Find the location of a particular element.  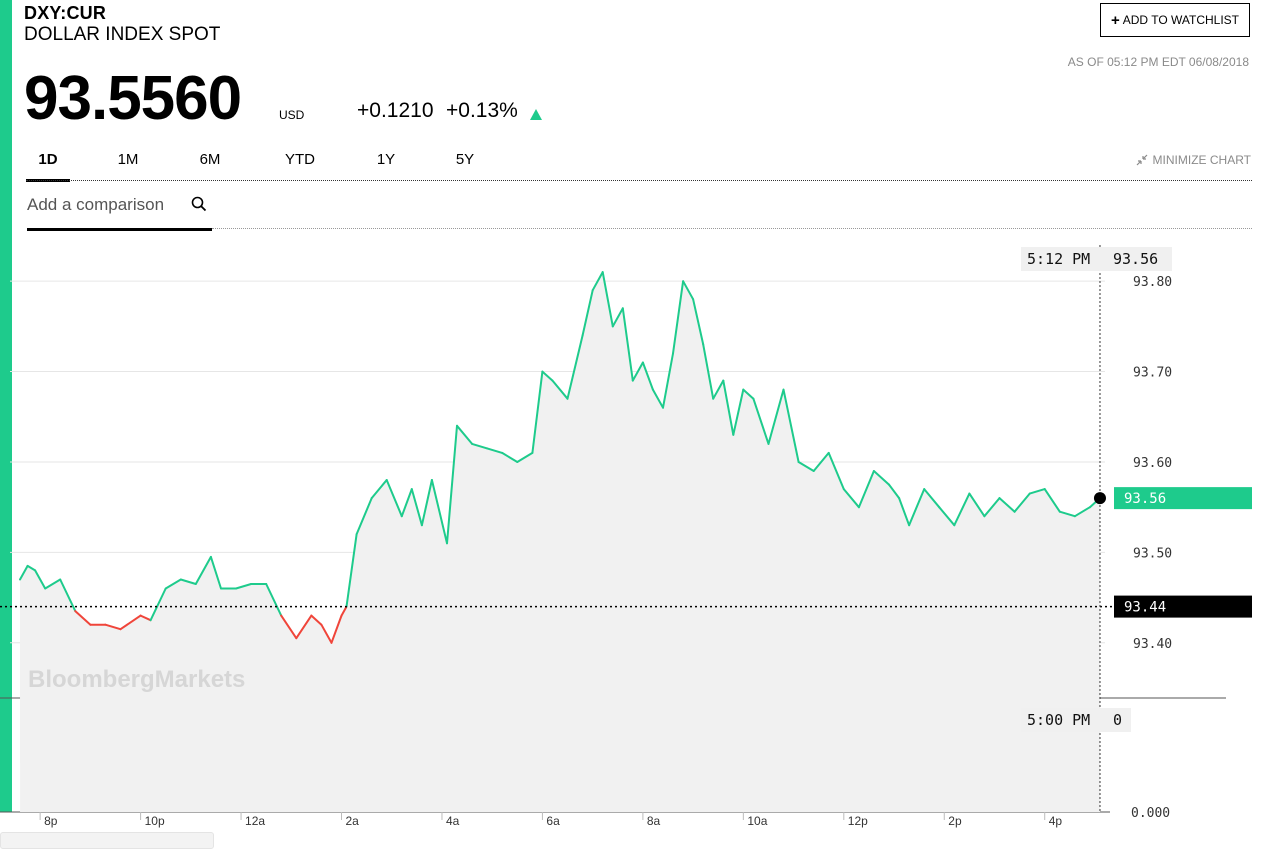

tab-1y: 1Y is located at coordinates (386, 159).